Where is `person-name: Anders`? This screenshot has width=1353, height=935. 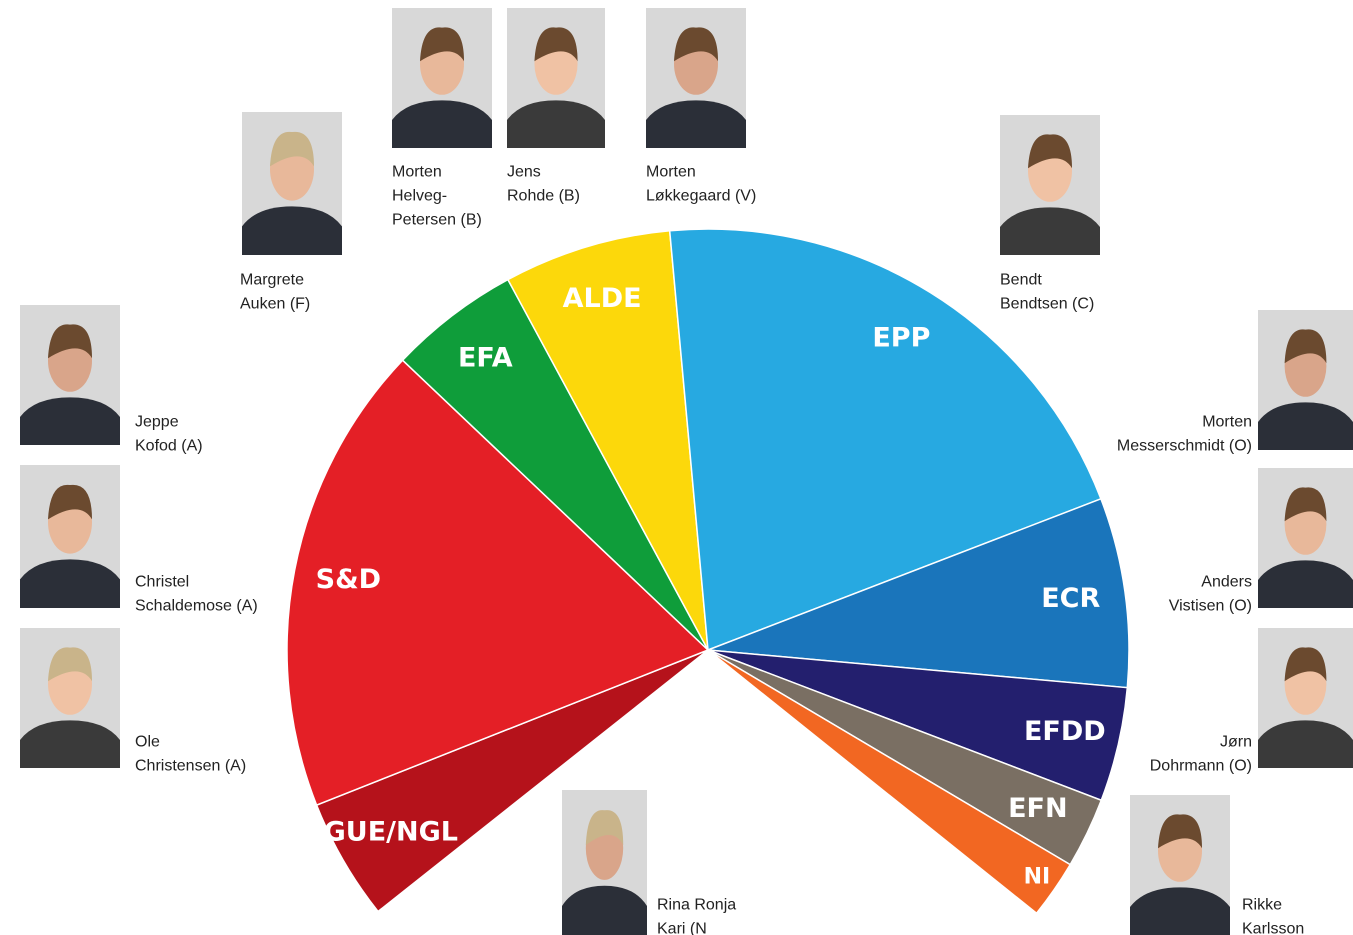 person-name: Anders is located at coordinates (1226, 581).